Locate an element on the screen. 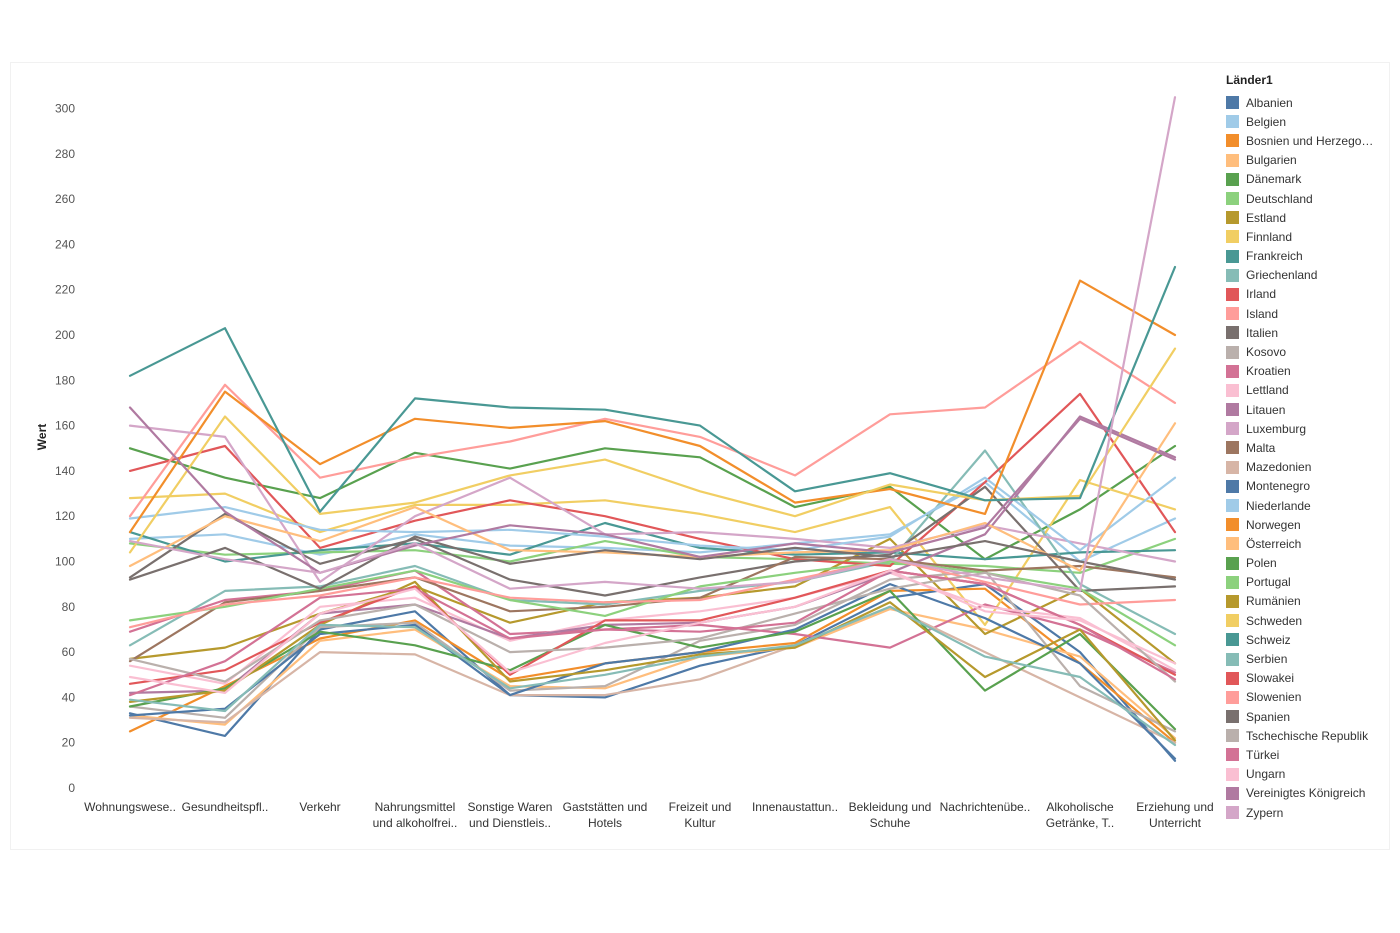  y-tick-label: 40 is located at coordinates (69, 697).